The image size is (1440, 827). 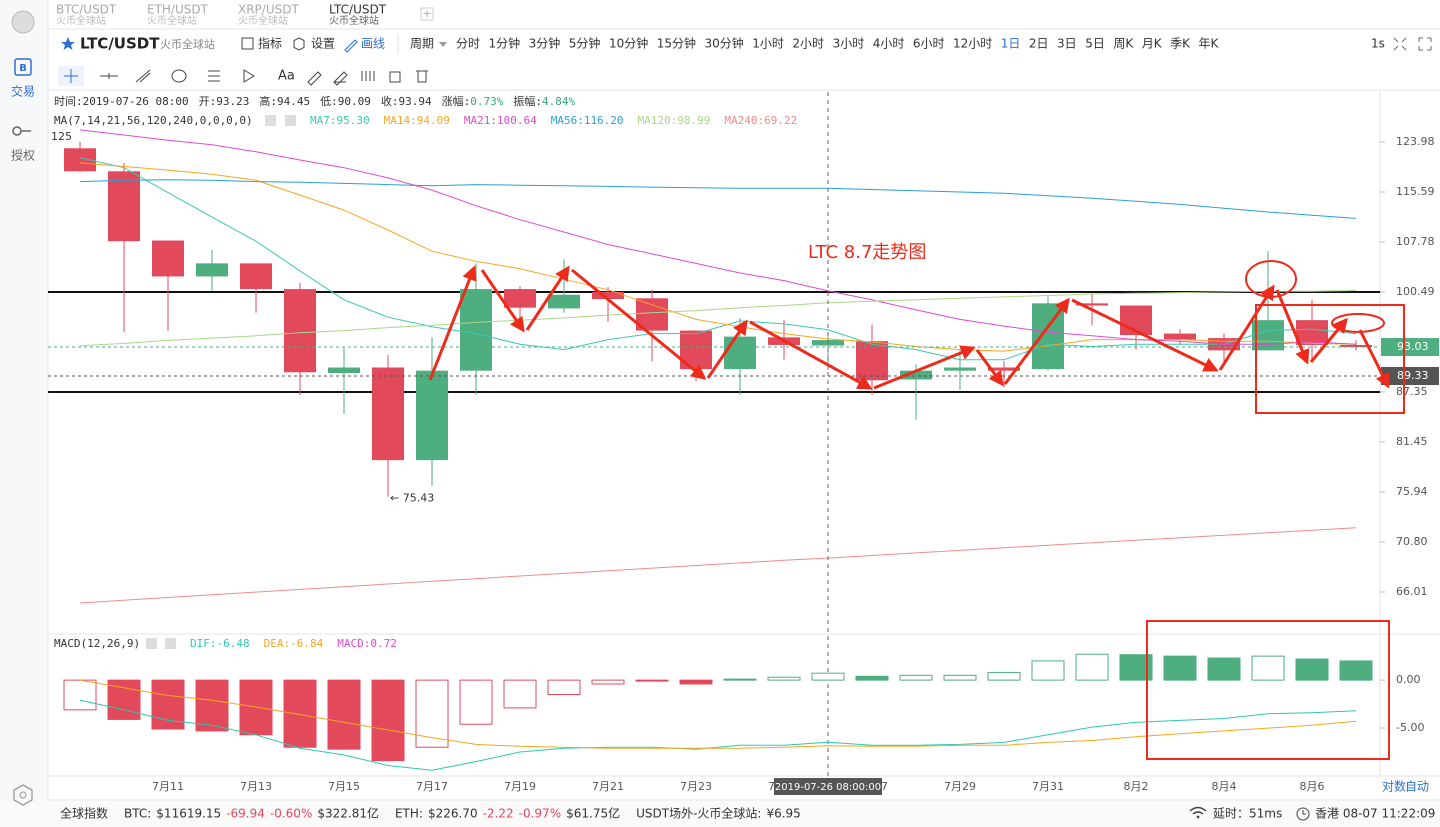 What do you see at coordinates (71, 76) in the screenshot?
I see `crosshair-tool` at bounding box center [71, 76].